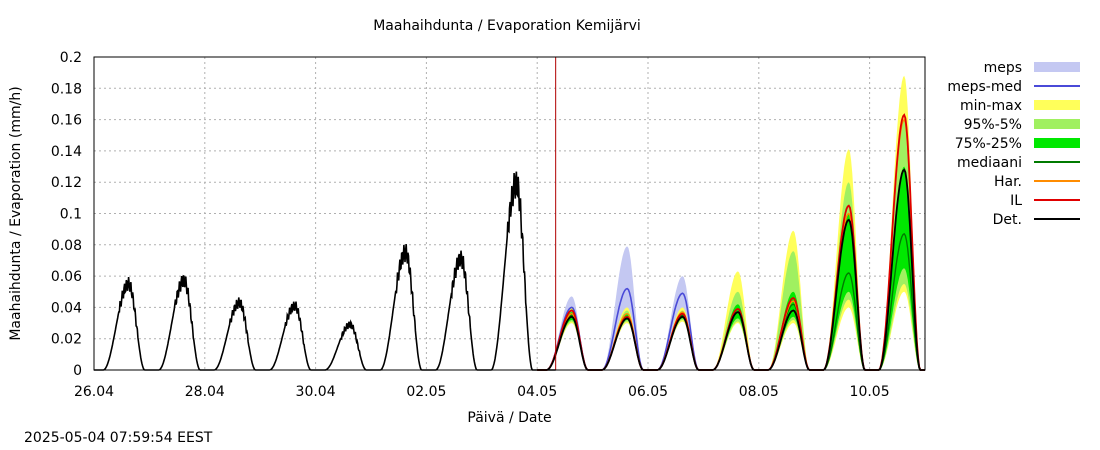 The width and height of the screenshot is (1100, 450). Describe the element at coordinates (71, 58) in the screenshot. I see `y-tick-label: 0.2` at that location.